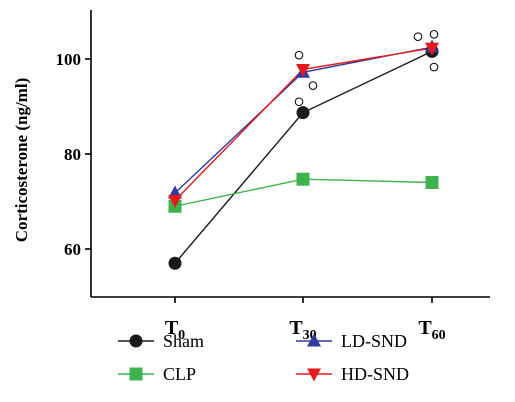  Describe the element at coordinates (374, 341) in the screenshot. I see `legend-label-ld-snd: LD-SND` at that location.